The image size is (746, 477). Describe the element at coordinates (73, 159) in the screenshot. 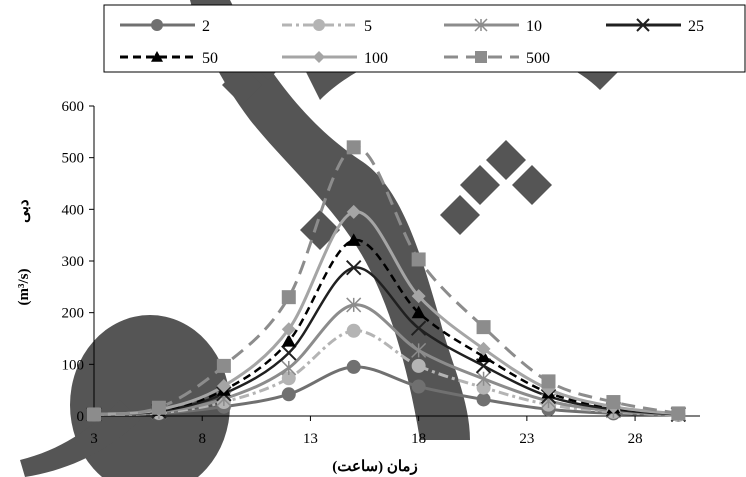

I see `y-tick-label: 500` at that location.